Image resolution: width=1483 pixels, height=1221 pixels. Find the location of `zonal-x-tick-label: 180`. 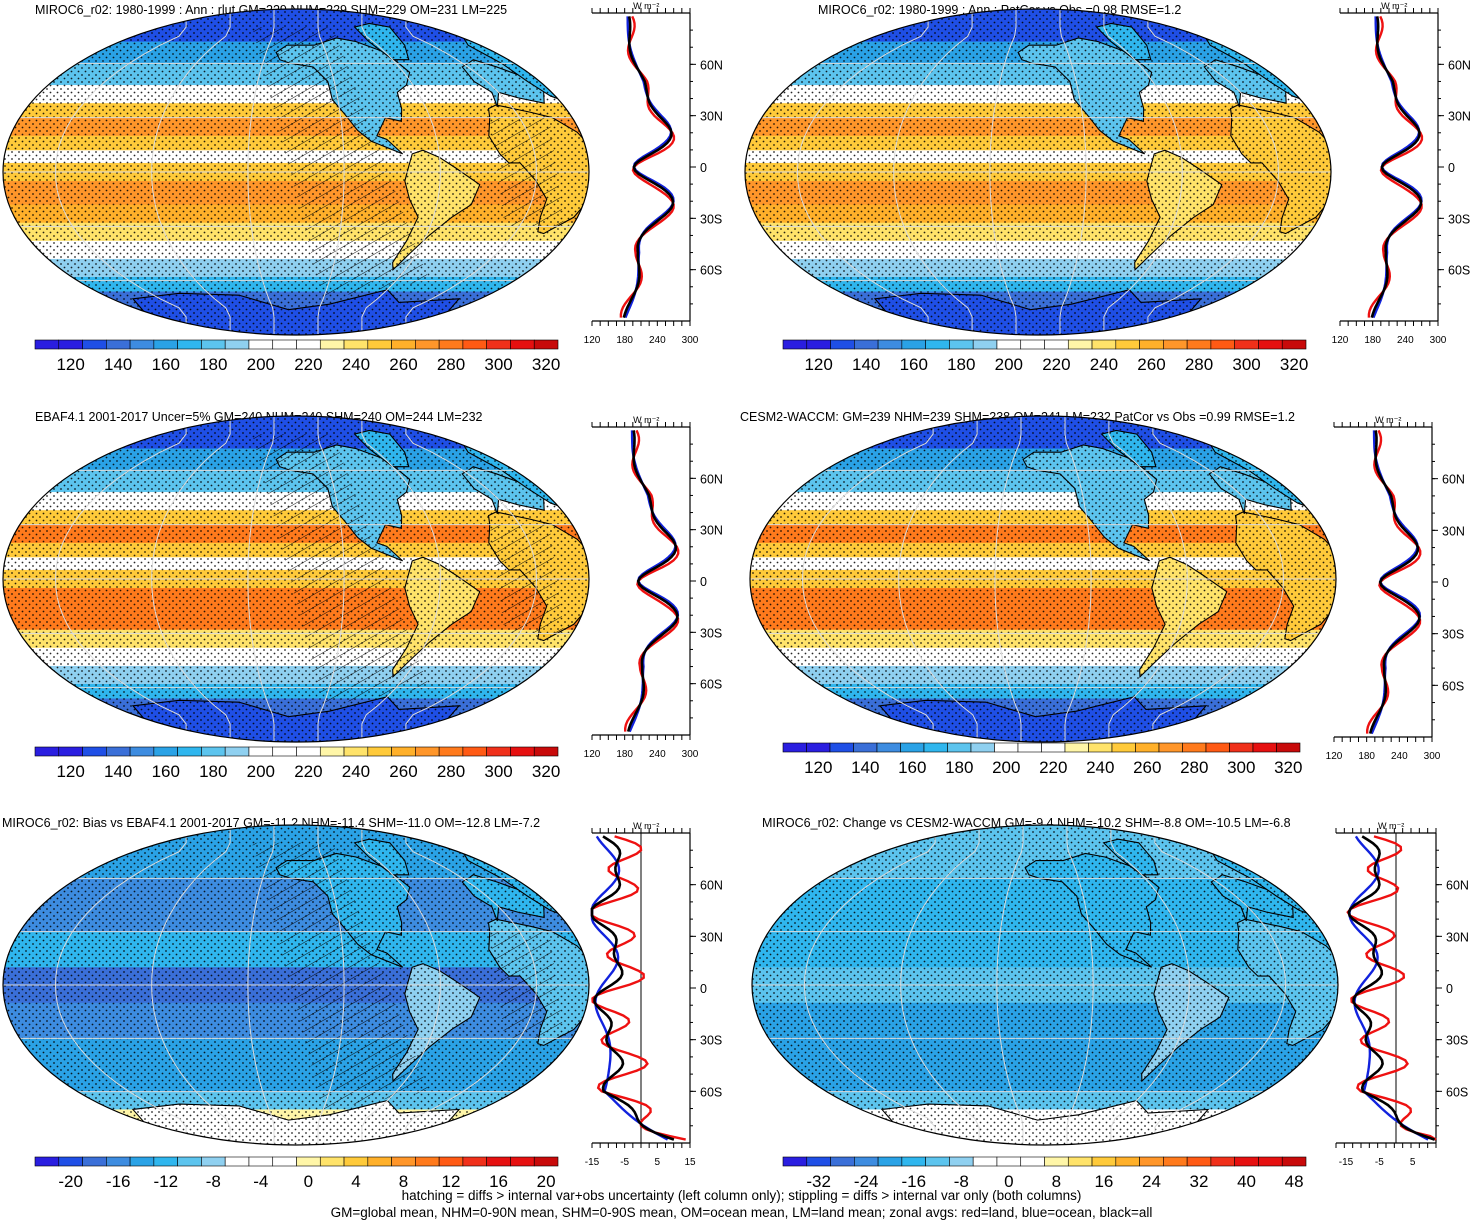

zonal-x-tick-label: 180 is located at coordinates (1372, 340).